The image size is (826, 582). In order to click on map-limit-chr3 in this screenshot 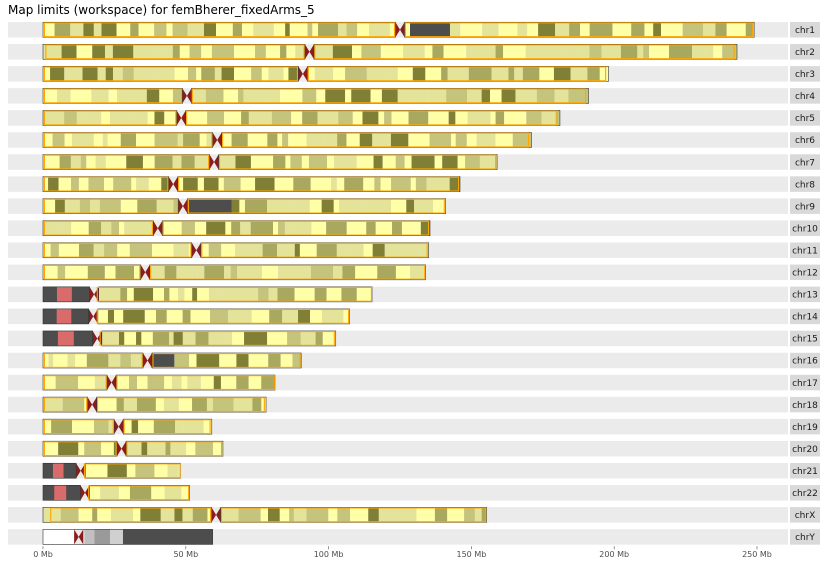, I will do `click(457, 74)`.